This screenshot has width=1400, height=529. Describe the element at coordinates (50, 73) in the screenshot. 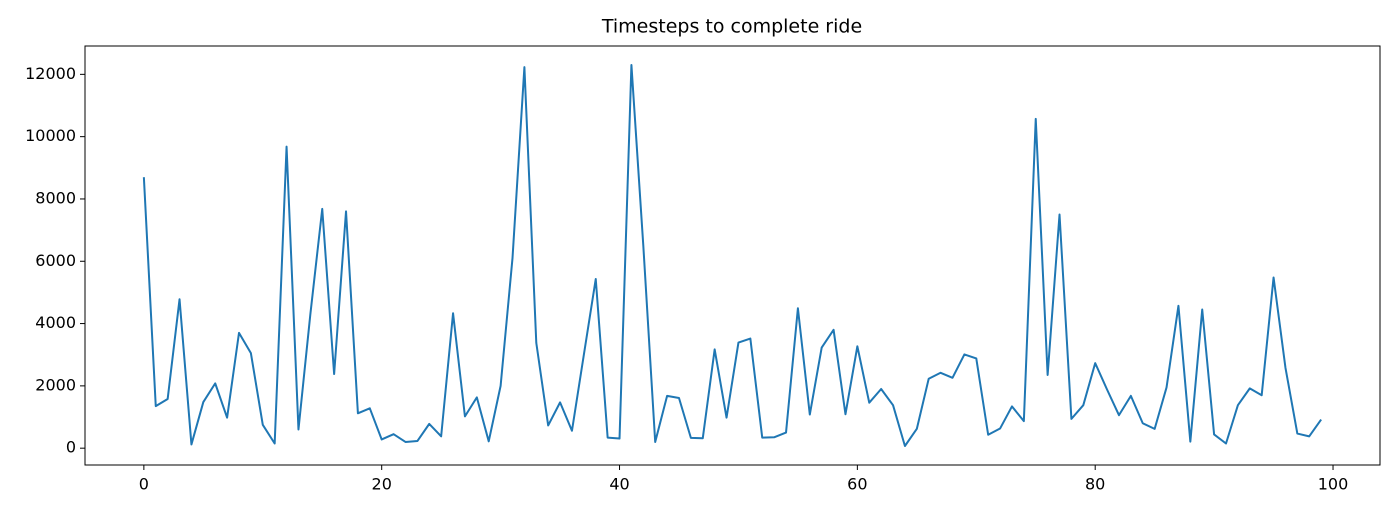

I see `y-tick-label: 12000` at that location.